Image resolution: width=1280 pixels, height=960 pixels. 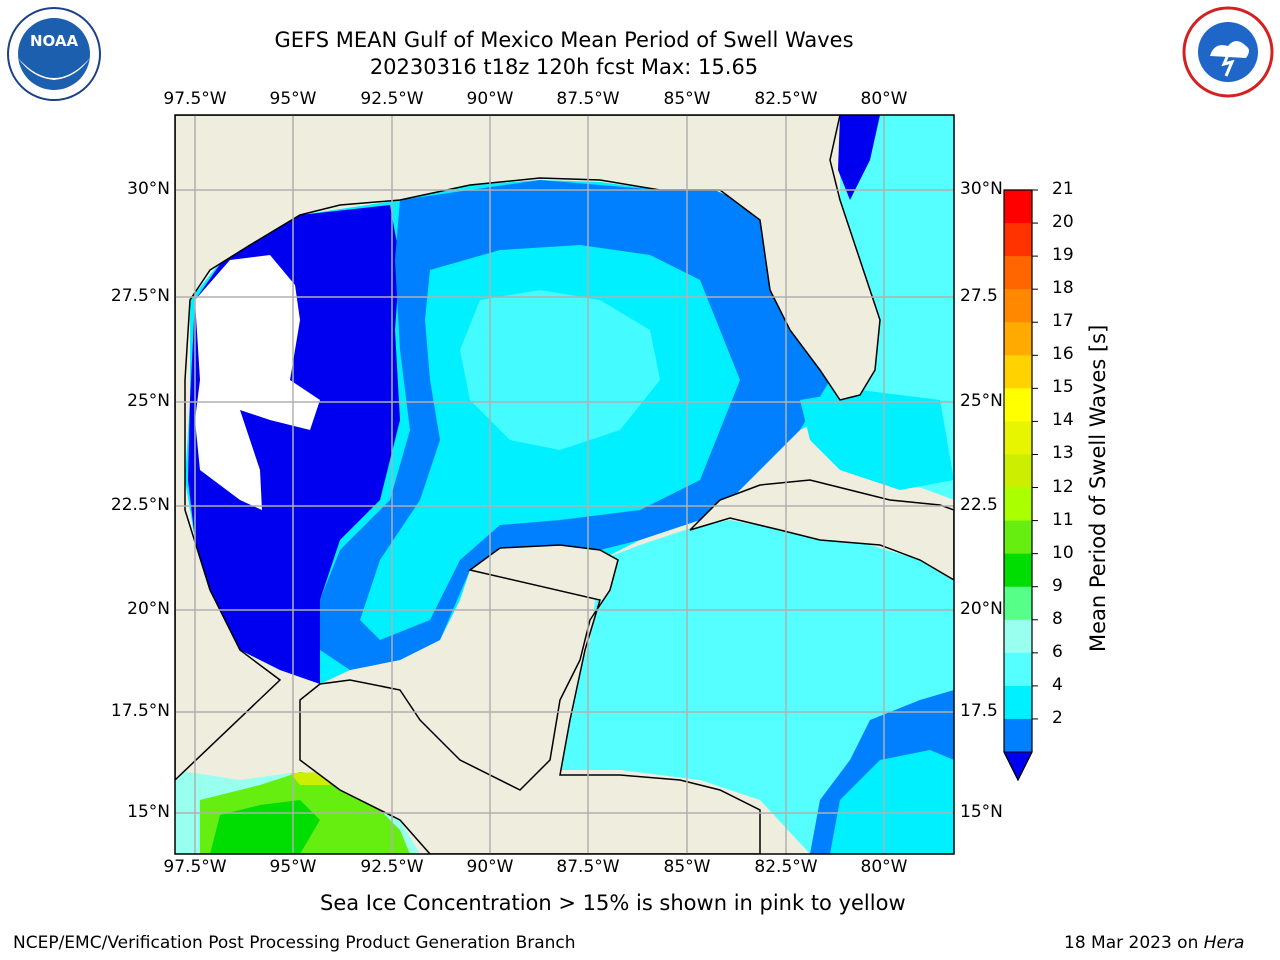 What do you see at coordinates (195, 99) in the screenshot?
I see `lon-label-top: 97.5°W` at bounding box center [195, 99].